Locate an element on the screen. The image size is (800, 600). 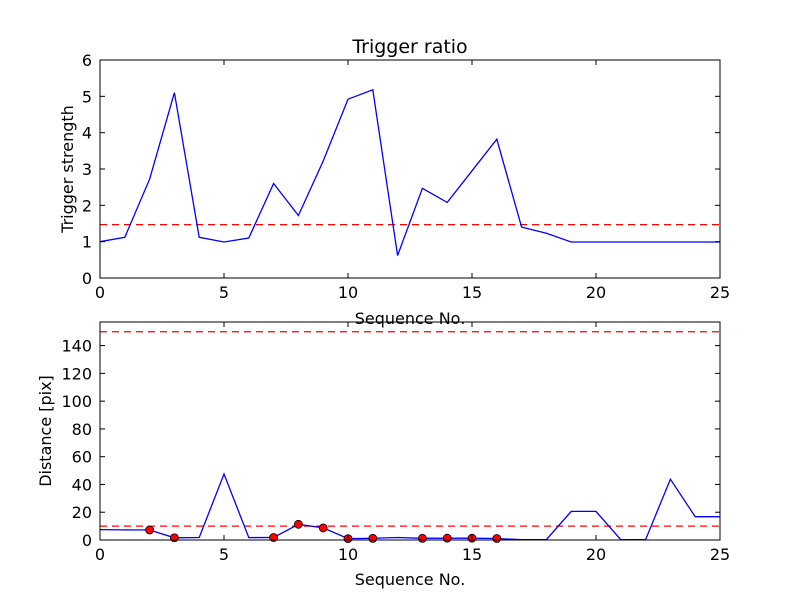
y-tick-label: 100 is located at coordinates (76, 401).